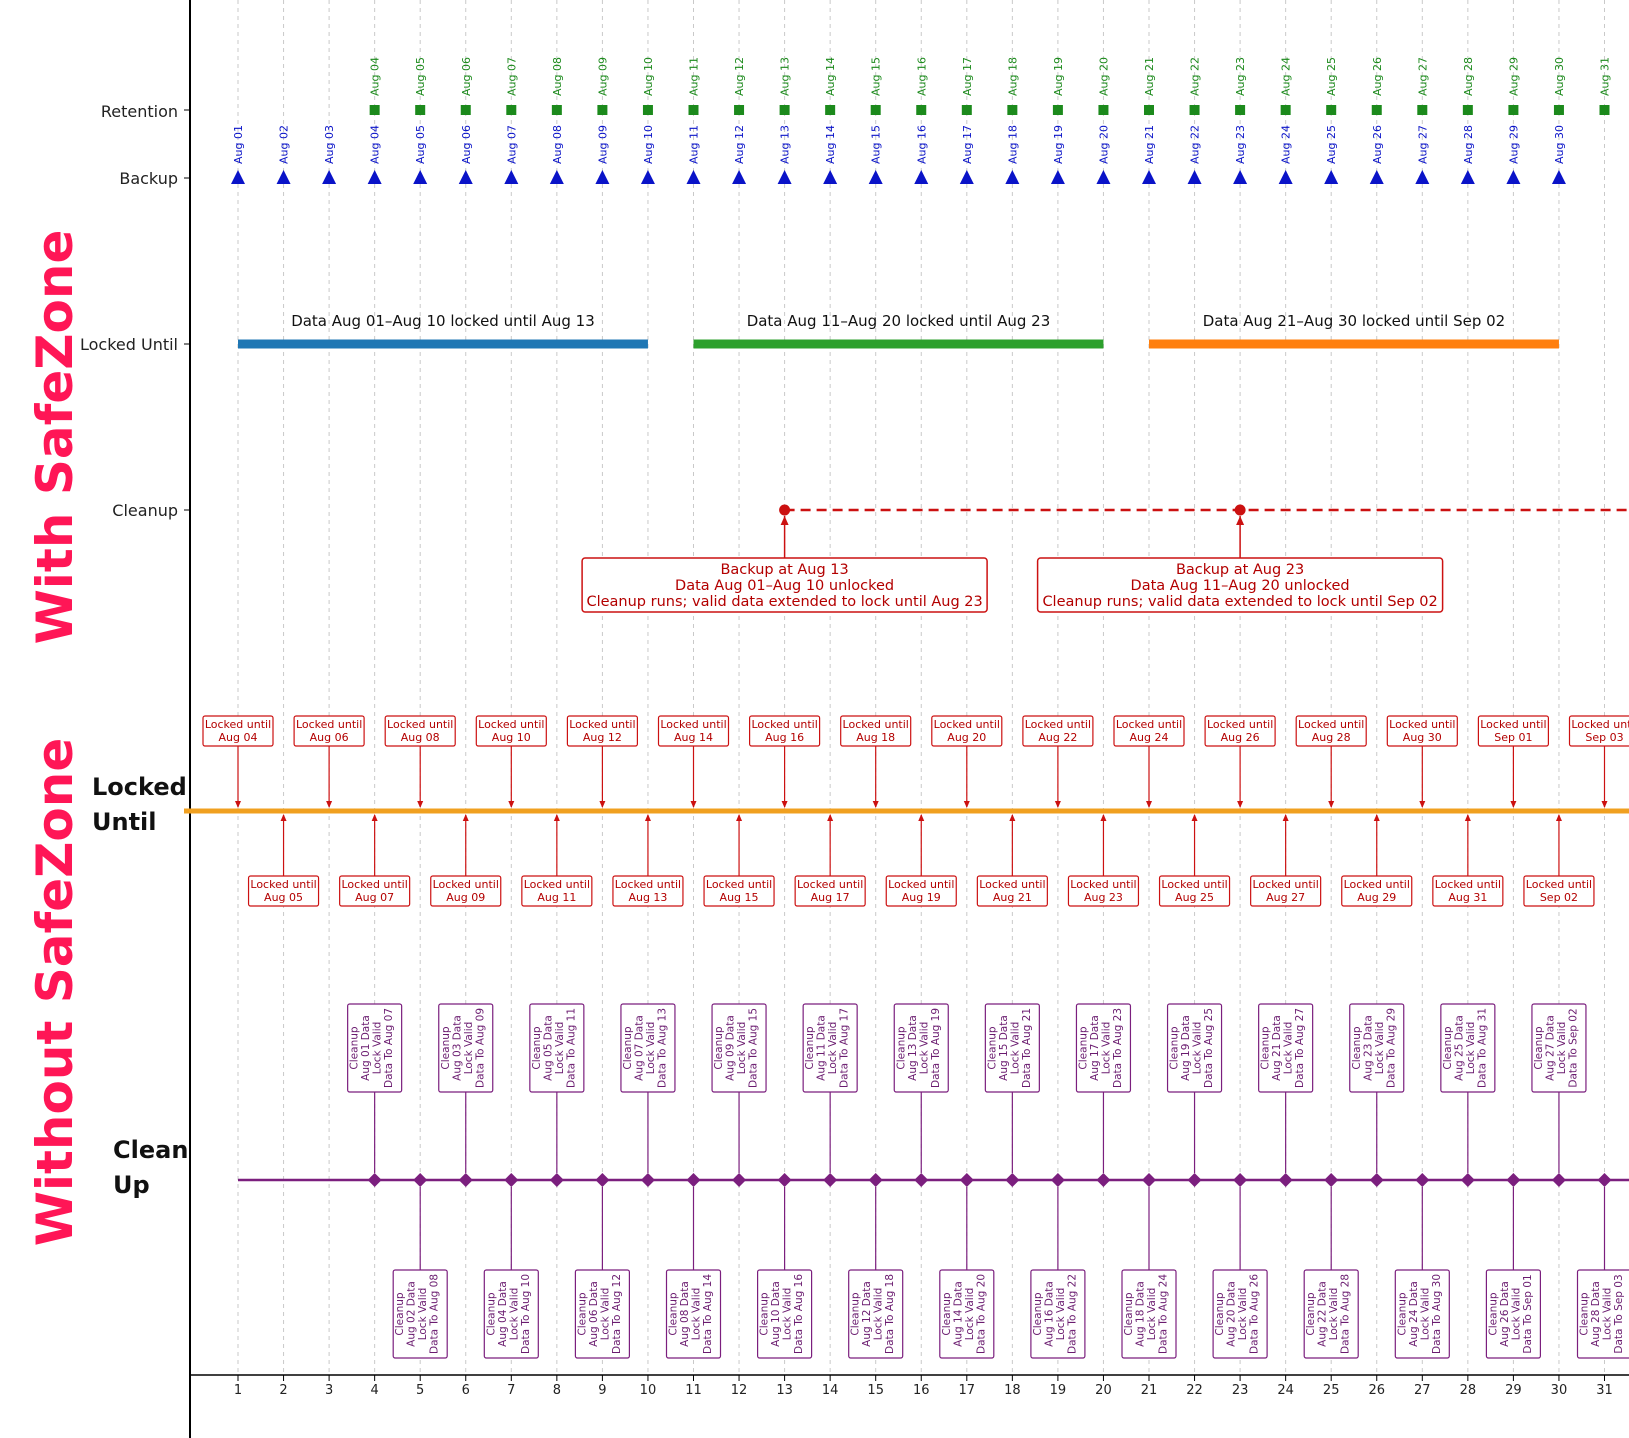 This screenshot has height=1438, width=1629. Describe the element at coordinates (55, 437) in the screenshot. I see `section-title-with-safezone: With SafeZone` at that location.